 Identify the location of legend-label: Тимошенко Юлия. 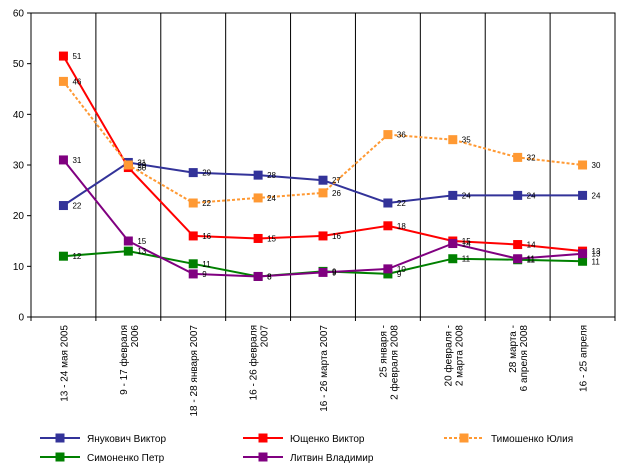
(532, 439).